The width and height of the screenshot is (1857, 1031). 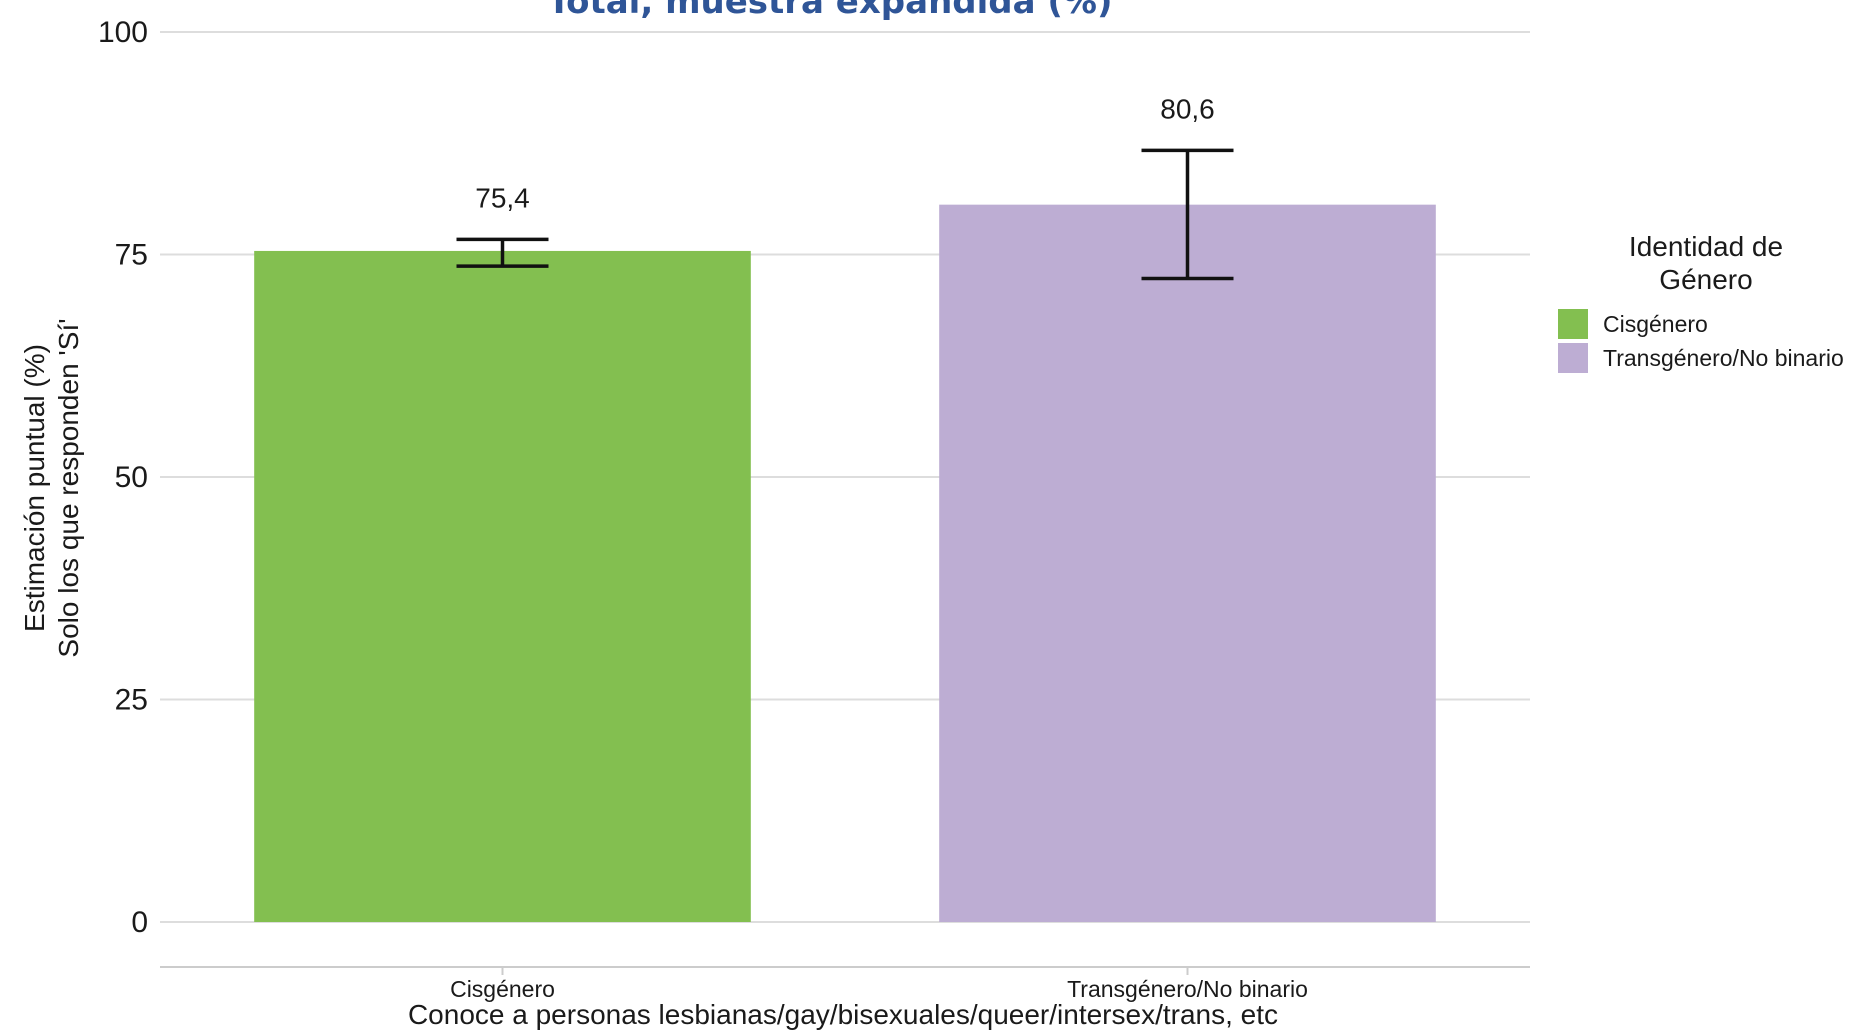 I want to click on chart-title: Total, muestra expandida (%), so click(x=829, y=11).